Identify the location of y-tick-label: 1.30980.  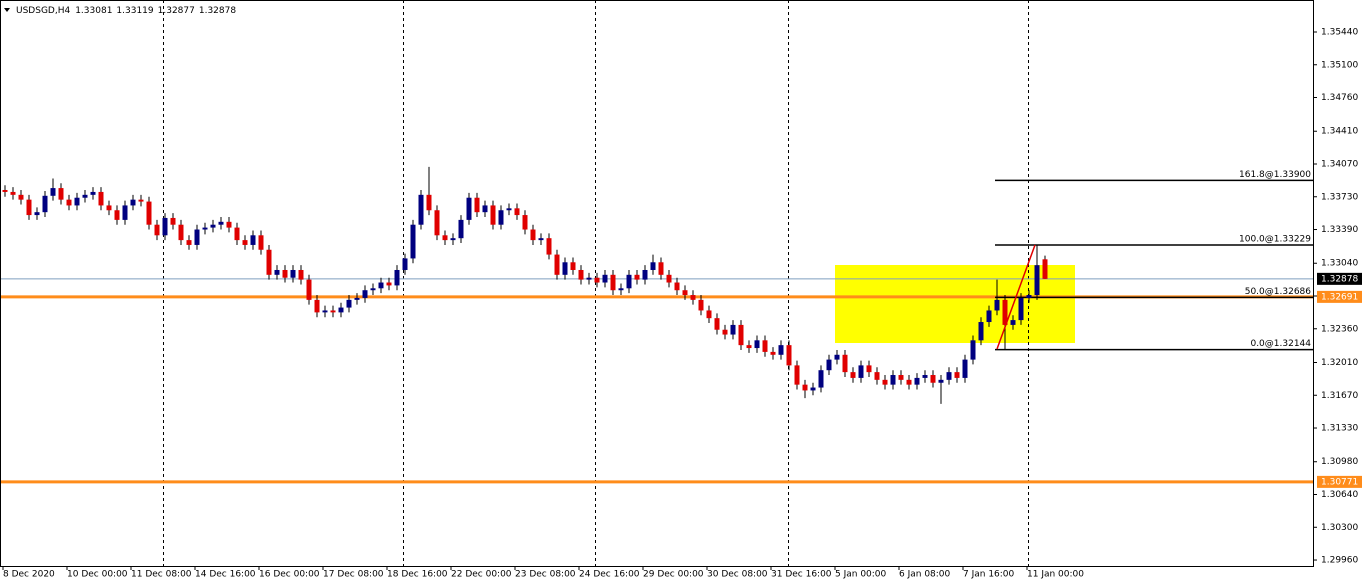
(1339, 462).